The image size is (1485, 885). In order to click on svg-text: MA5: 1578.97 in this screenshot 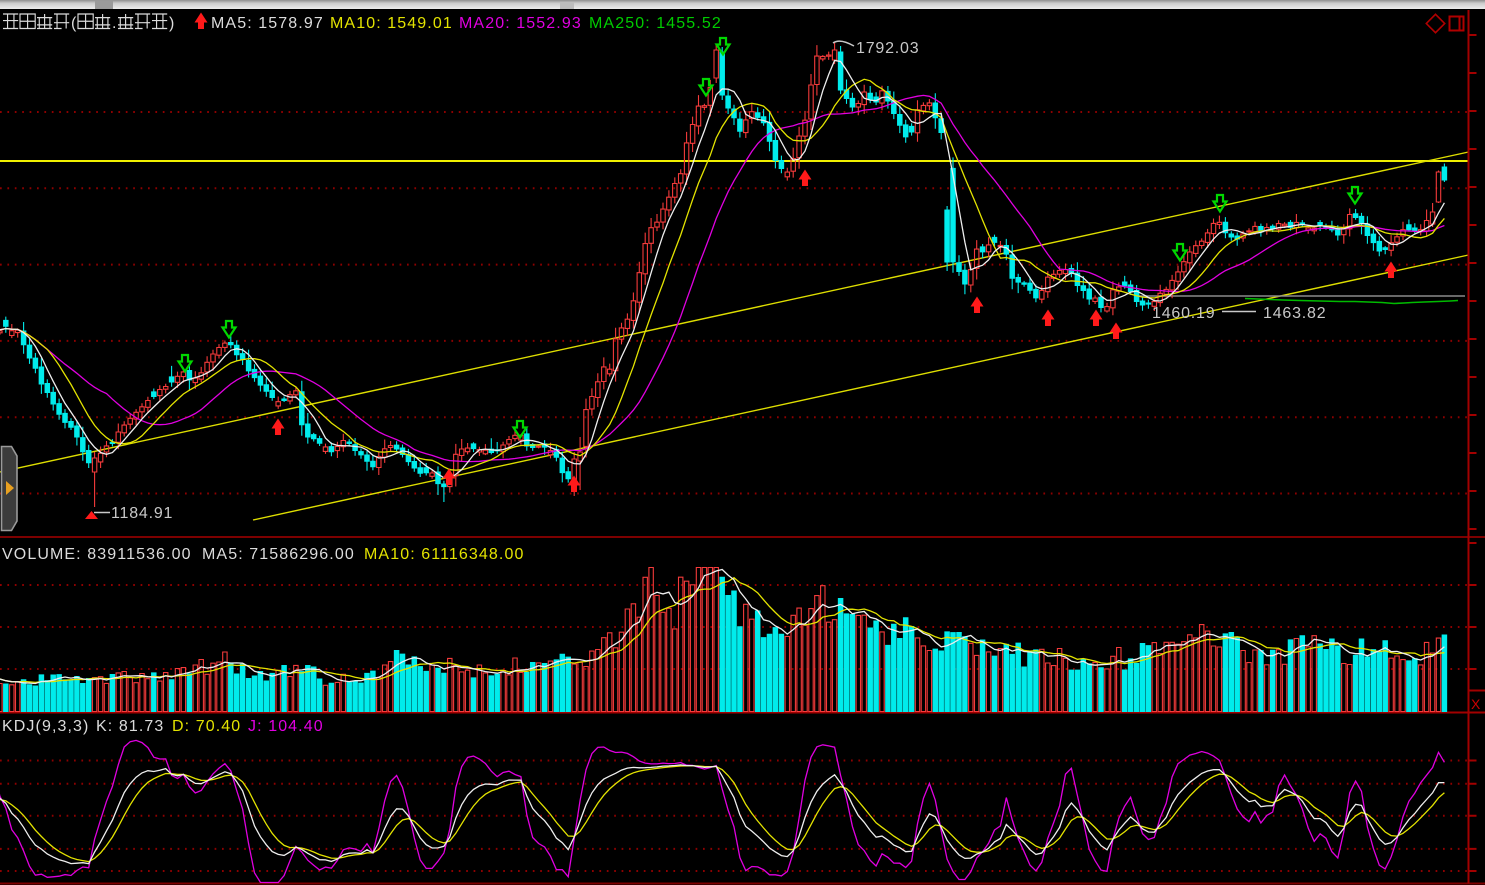, I will do `click(267, 23)`.